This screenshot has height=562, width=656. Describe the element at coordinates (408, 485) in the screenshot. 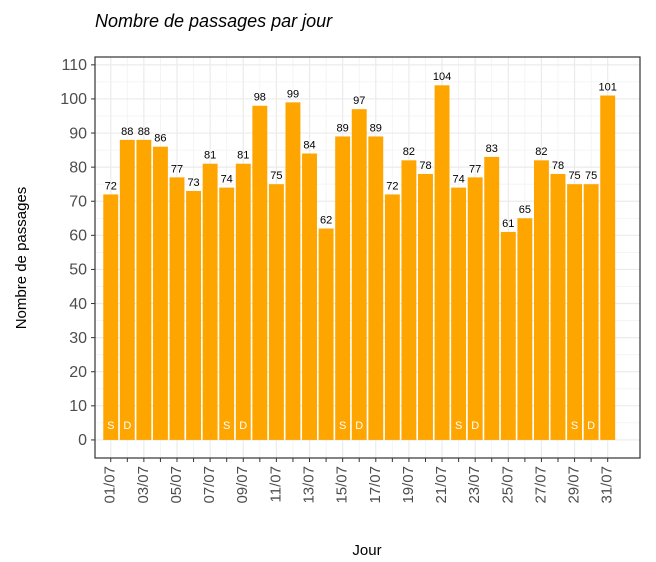

I see `x-tick-label: 19/07` at that location.